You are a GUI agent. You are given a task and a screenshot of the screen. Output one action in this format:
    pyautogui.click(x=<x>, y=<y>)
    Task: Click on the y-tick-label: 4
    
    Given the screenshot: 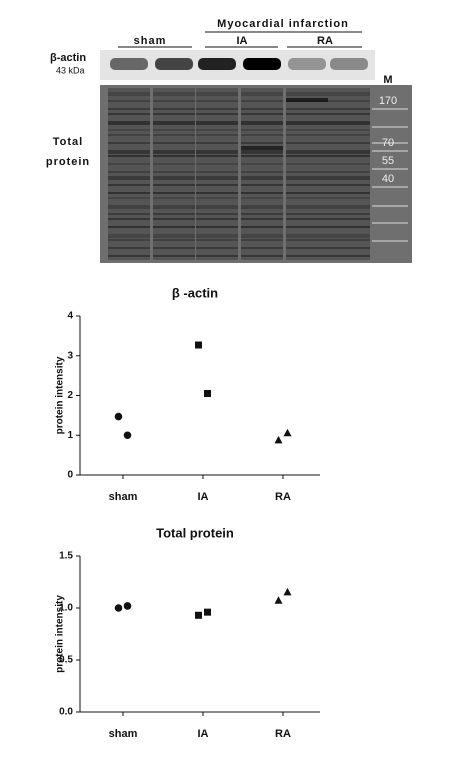 What is the action you would take?
    pyautogui.click(x=70, y=316)
    